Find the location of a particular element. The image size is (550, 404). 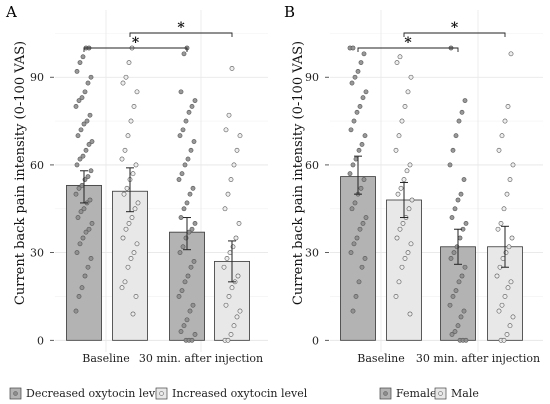

y-tick-label: 60 is located at coordinates (312, 165).